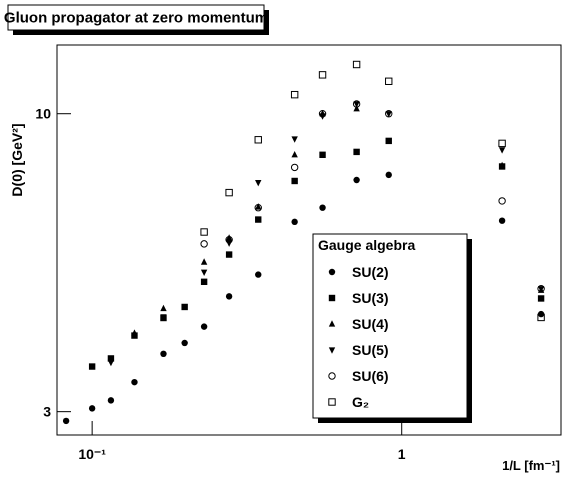  I want to click on legend-label: SU(5), so click(370, 350).